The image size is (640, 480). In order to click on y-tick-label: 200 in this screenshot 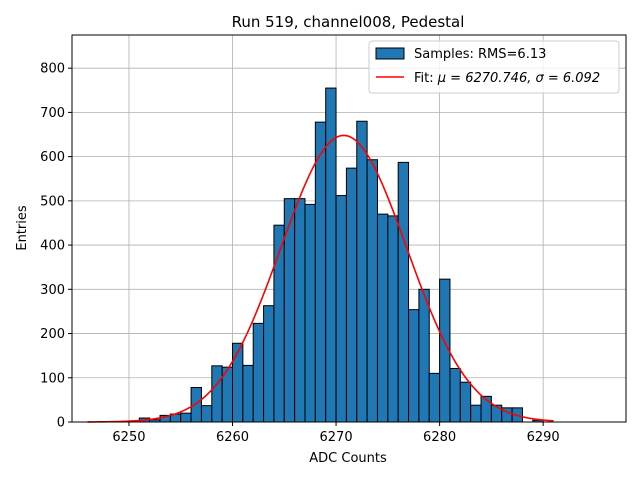, I will do `click(52, 334)`.